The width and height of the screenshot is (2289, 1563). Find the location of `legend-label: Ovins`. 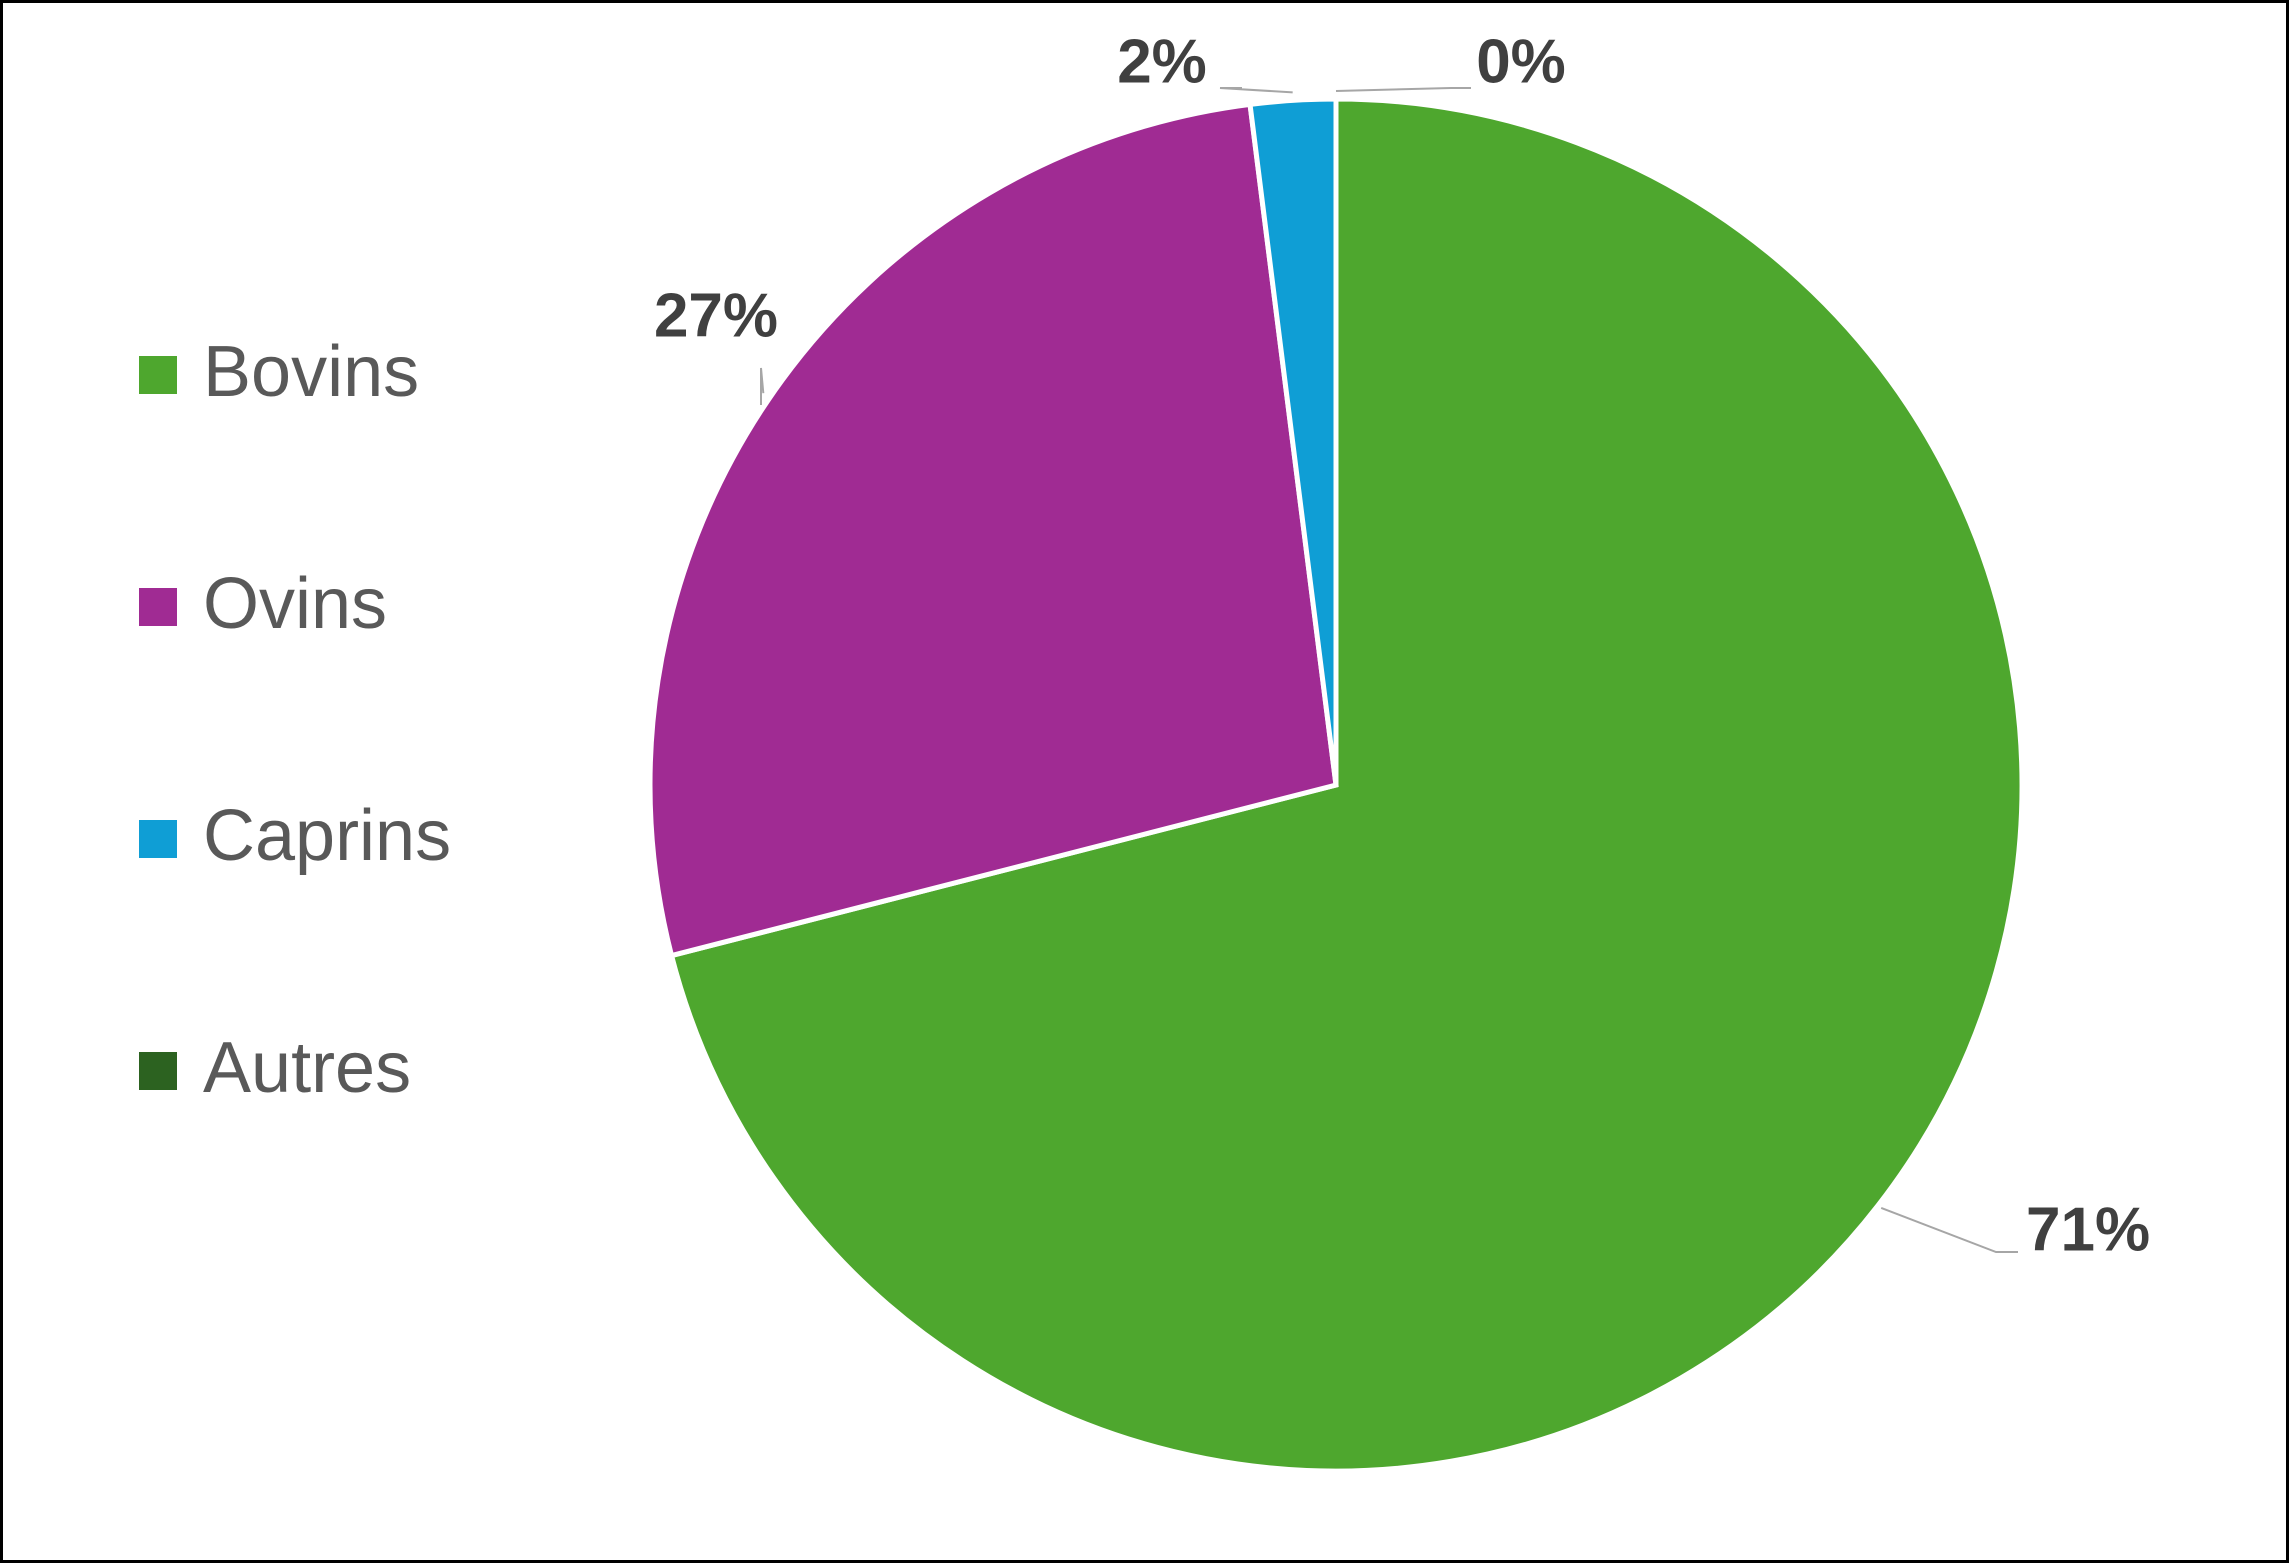

legend-label: Ovins is located at coordinates (295, 604).